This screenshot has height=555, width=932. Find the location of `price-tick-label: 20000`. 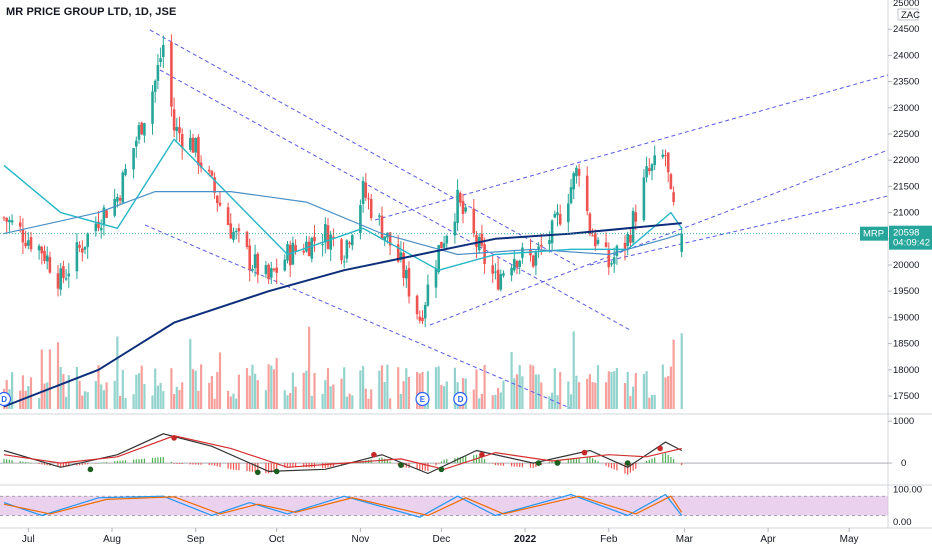

price-tick-label: 20000 is located at coordinates (906, 265).